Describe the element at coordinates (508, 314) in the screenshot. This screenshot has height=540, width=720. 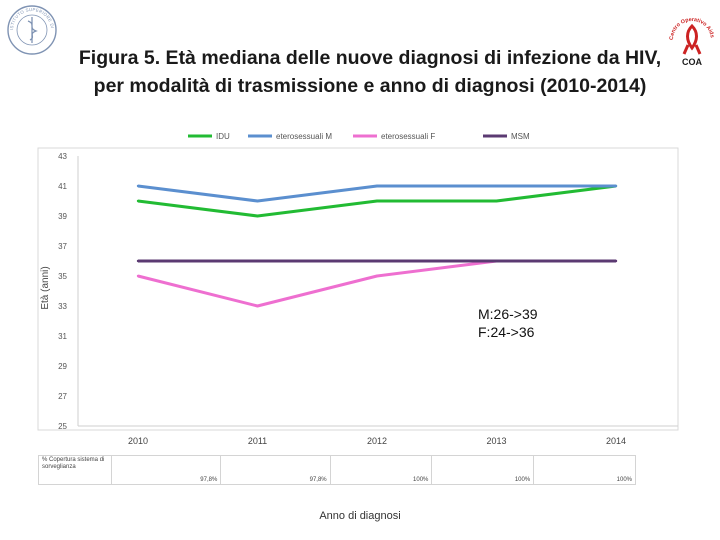
I see `annotation-line-1: M:26->39` at that location.